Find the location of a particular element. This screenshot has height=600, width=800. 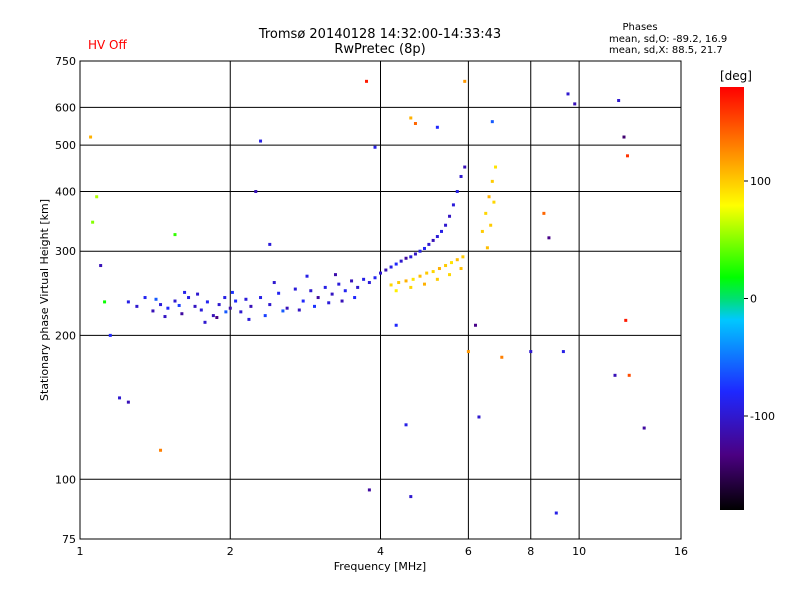

x-tick-label: 6 is located at coordinates (468, 551).